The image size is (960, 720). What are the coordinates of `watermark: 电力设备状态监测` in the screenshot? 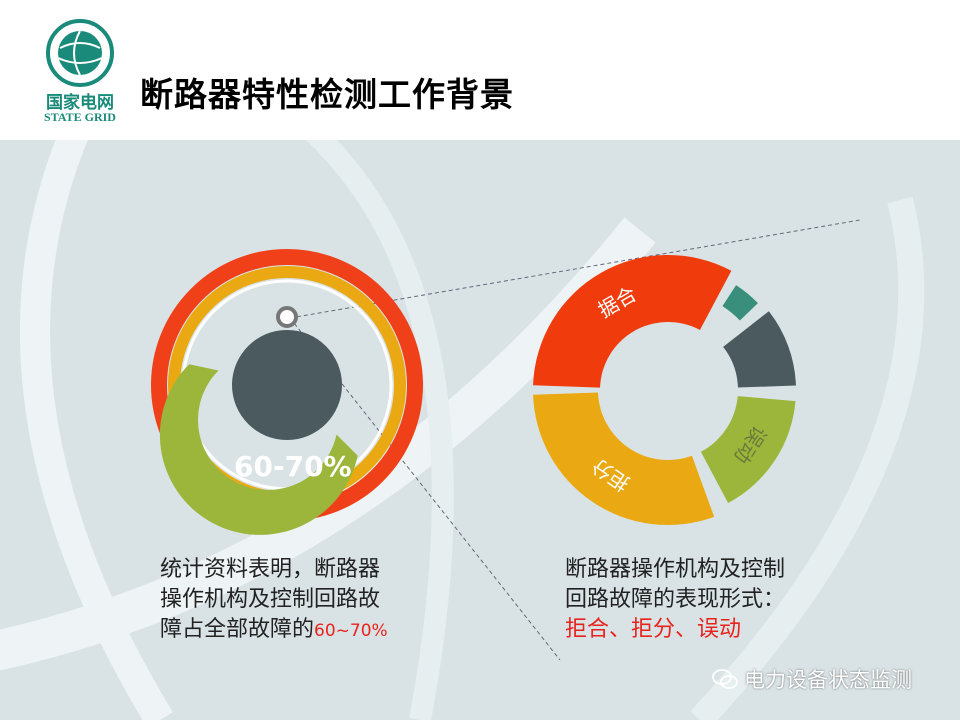 It's located at (812, 679).